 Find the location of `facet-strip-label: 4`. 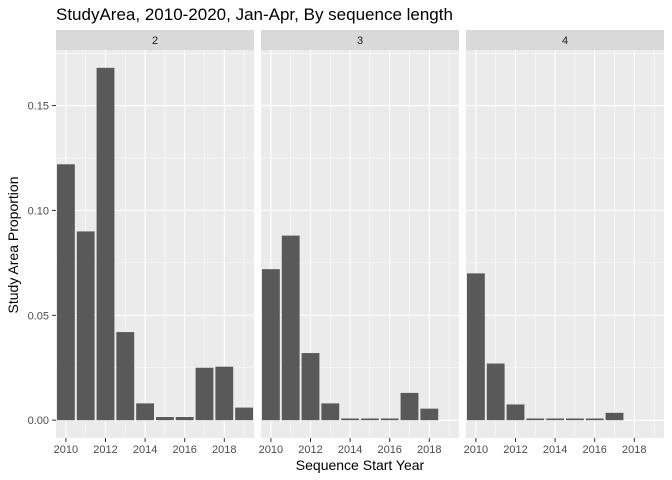

facet-strip-label: 4 is located at coordinates (565, 41).